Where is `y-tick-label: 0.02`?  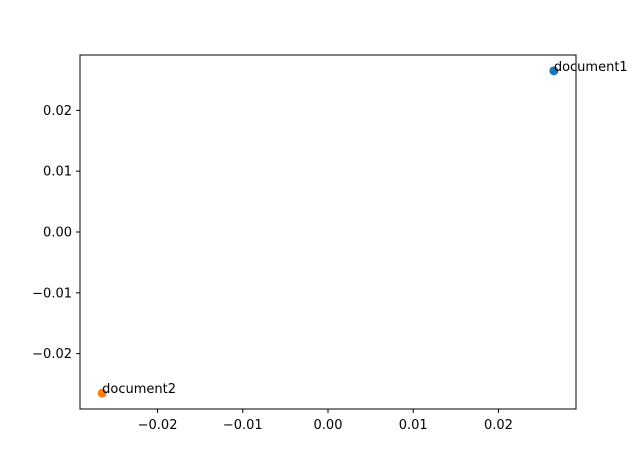
y-tick-label: 0.02 is located at coordinates (57, 111).